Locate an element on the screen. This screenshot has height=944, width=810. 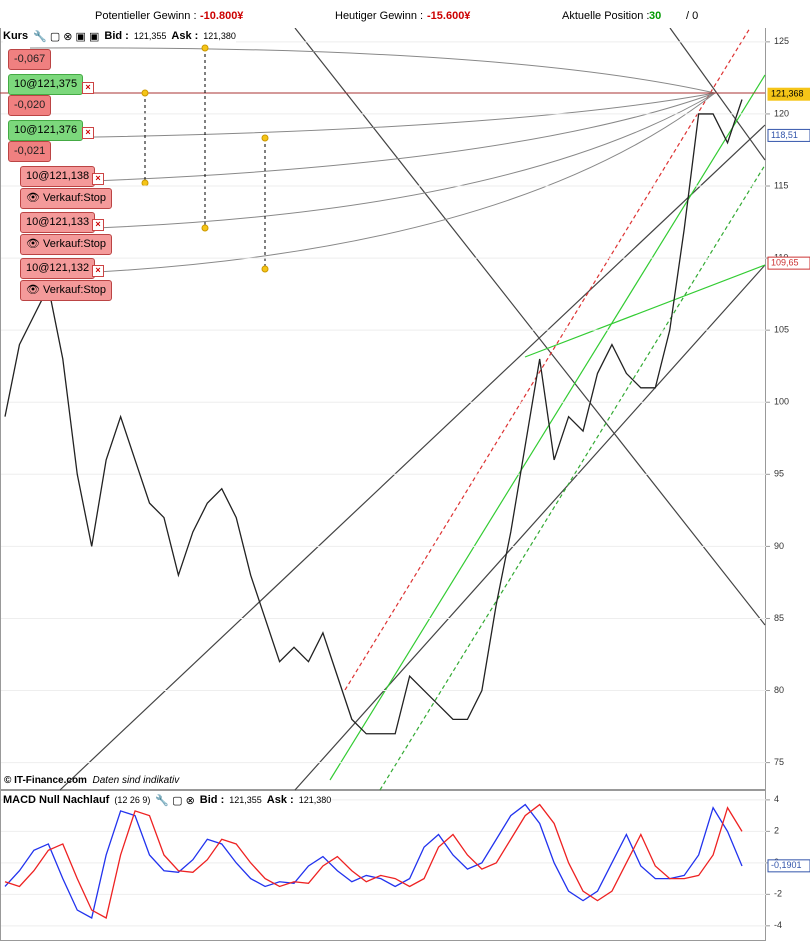
position-label: Aktuelle Position : is located at coordinates (606, 16).